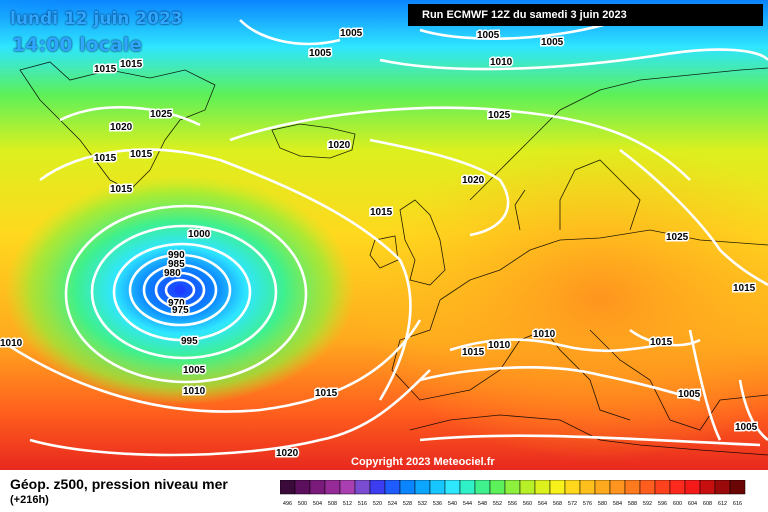 This screenshot has width=768, height=512. What do you see at coordinates (377, 504) in the screenshot?
I see `legend-tick-label: 520` at bounding box center [377, 504].